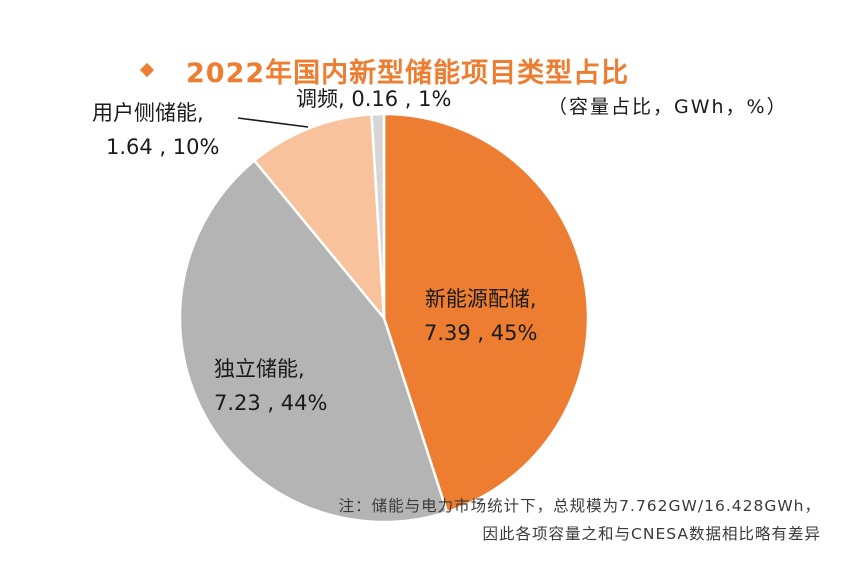 This screenshot has height=568, width=865. What do you see at coordinates (147, 70) in the screenshot?
I see `diamond-bullet-icon` at bounding box center [147, 70].